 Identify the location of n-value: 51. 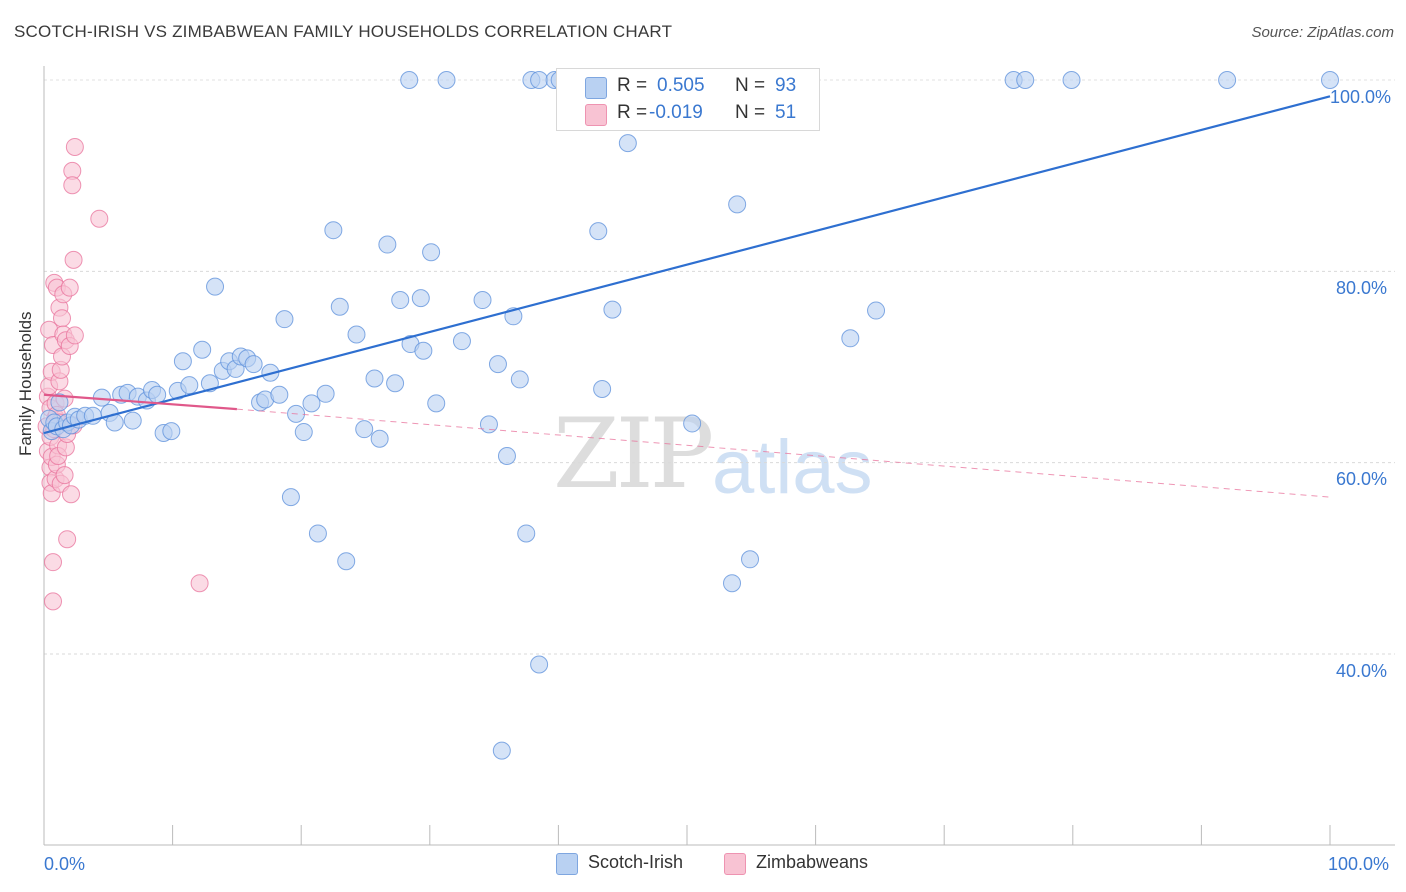
(786, 112).